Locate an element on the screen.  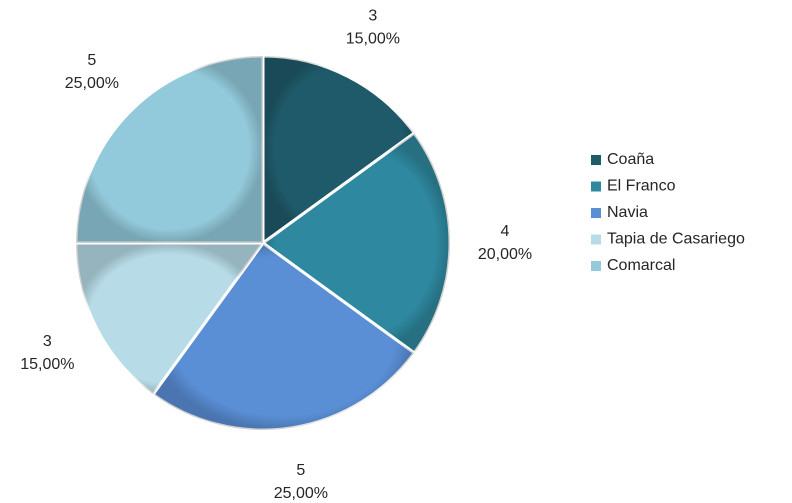
legend-label: Tapia de Casariego is located at coordinates (676, 239).